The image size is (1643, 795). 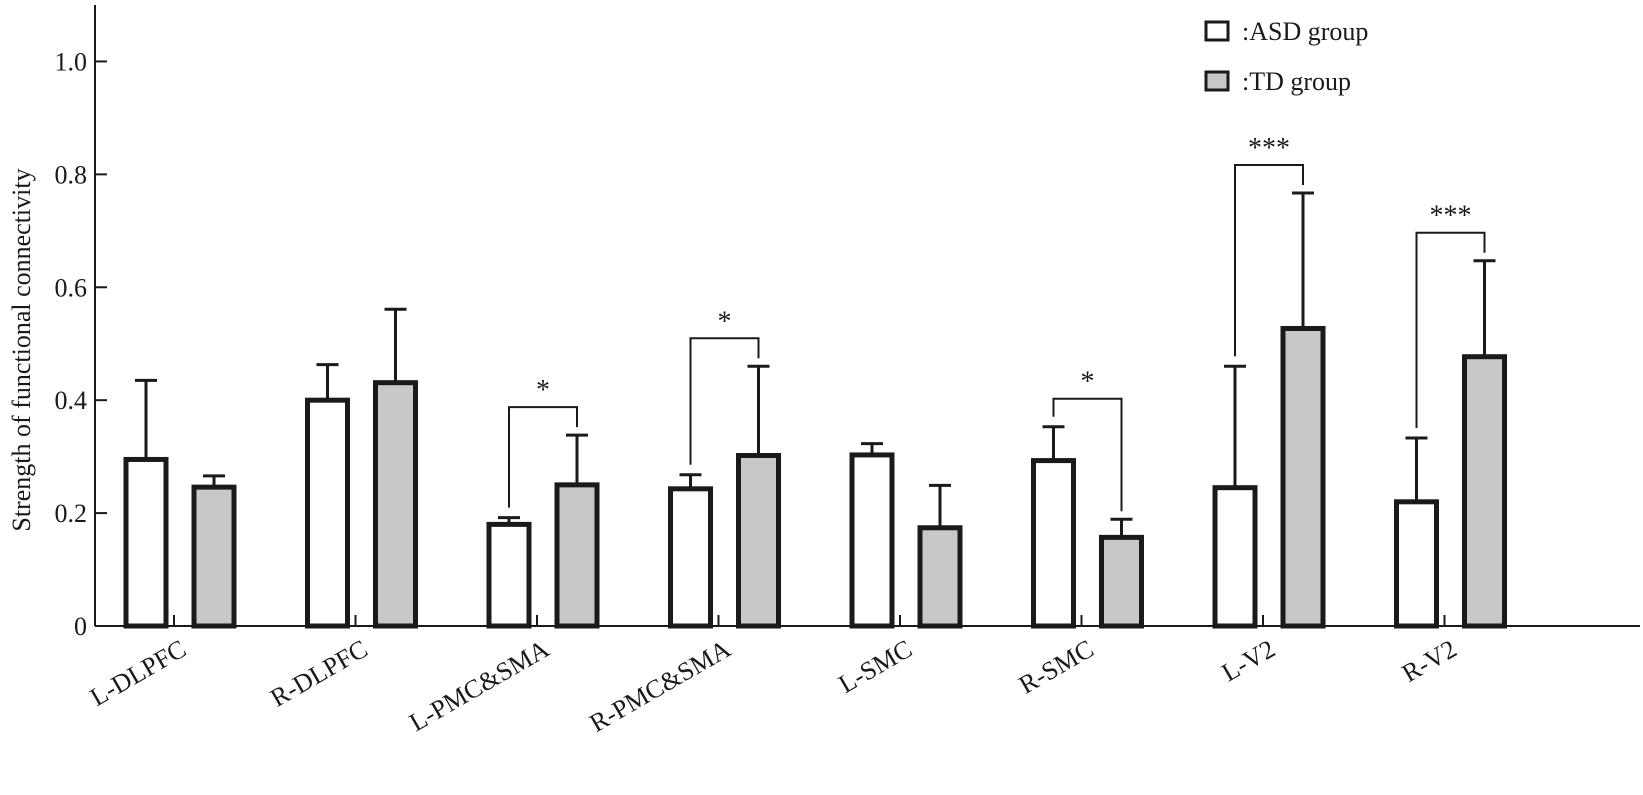 What do you see at coordinates (71, 61) in the screenshot?
I see `y-tick-label: 1.0` at bounding box center [71, 61].